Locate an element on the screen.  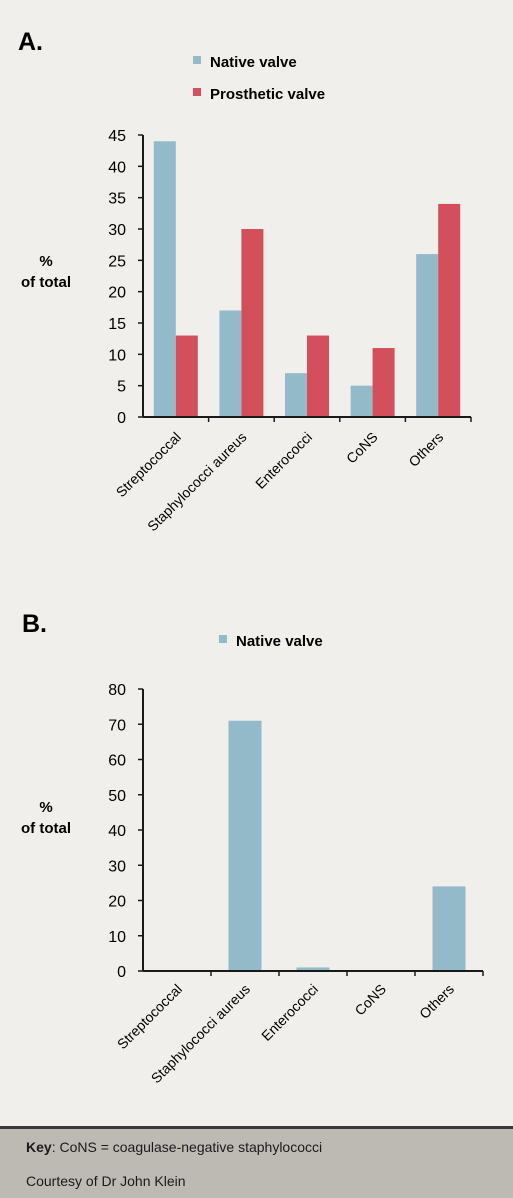
chart-a-y-tick-label: 0 is located at coordinates (121, 418).